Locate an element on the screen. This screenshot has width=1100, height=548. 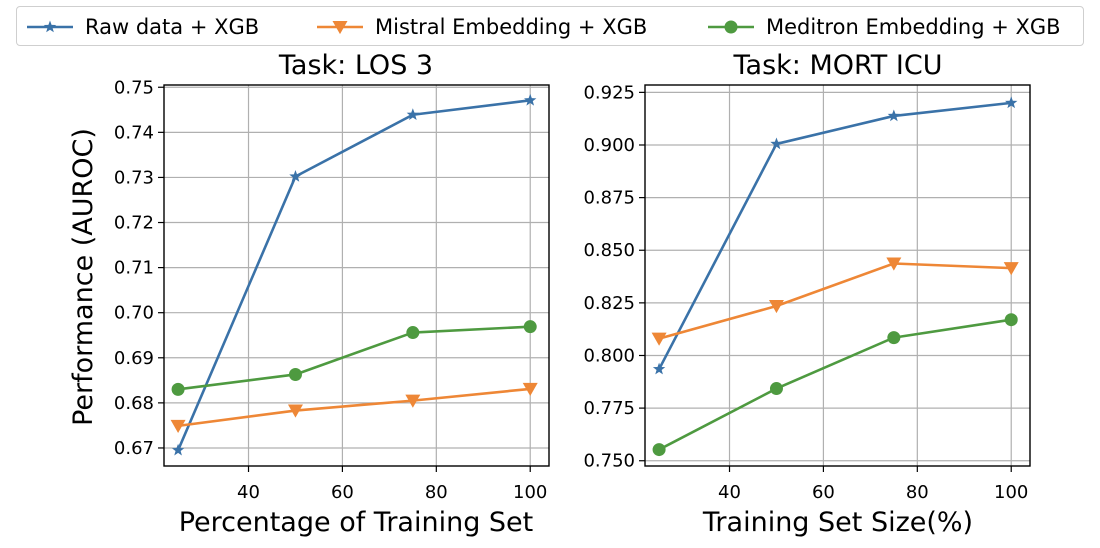
y-tick-label: 0.68 is located at coordinates (134, 403).